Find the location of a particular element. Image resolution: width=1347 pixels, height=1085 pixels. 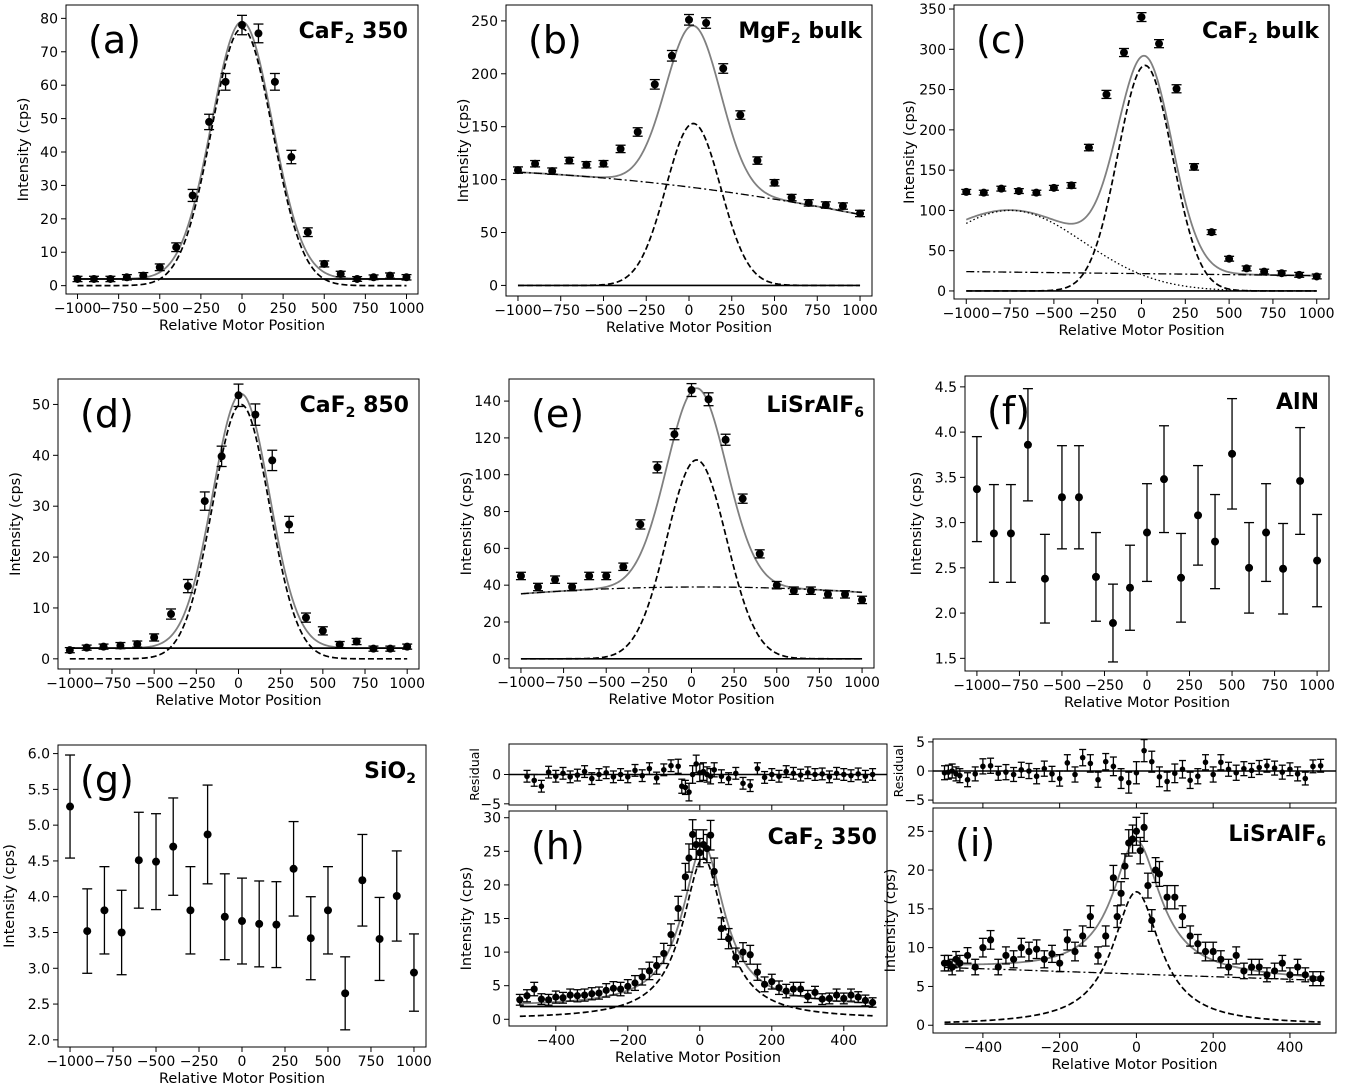

panel-title-subscript: 6 is located at coordinates (859, 413).